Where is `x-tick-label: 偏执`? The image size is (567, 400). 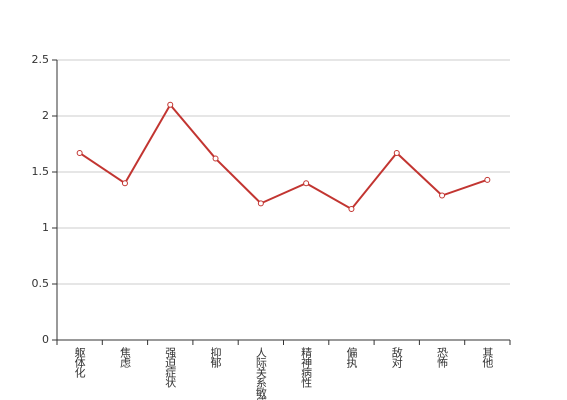
x-tick-label: 偏执 is located at coordinates (351, 357).